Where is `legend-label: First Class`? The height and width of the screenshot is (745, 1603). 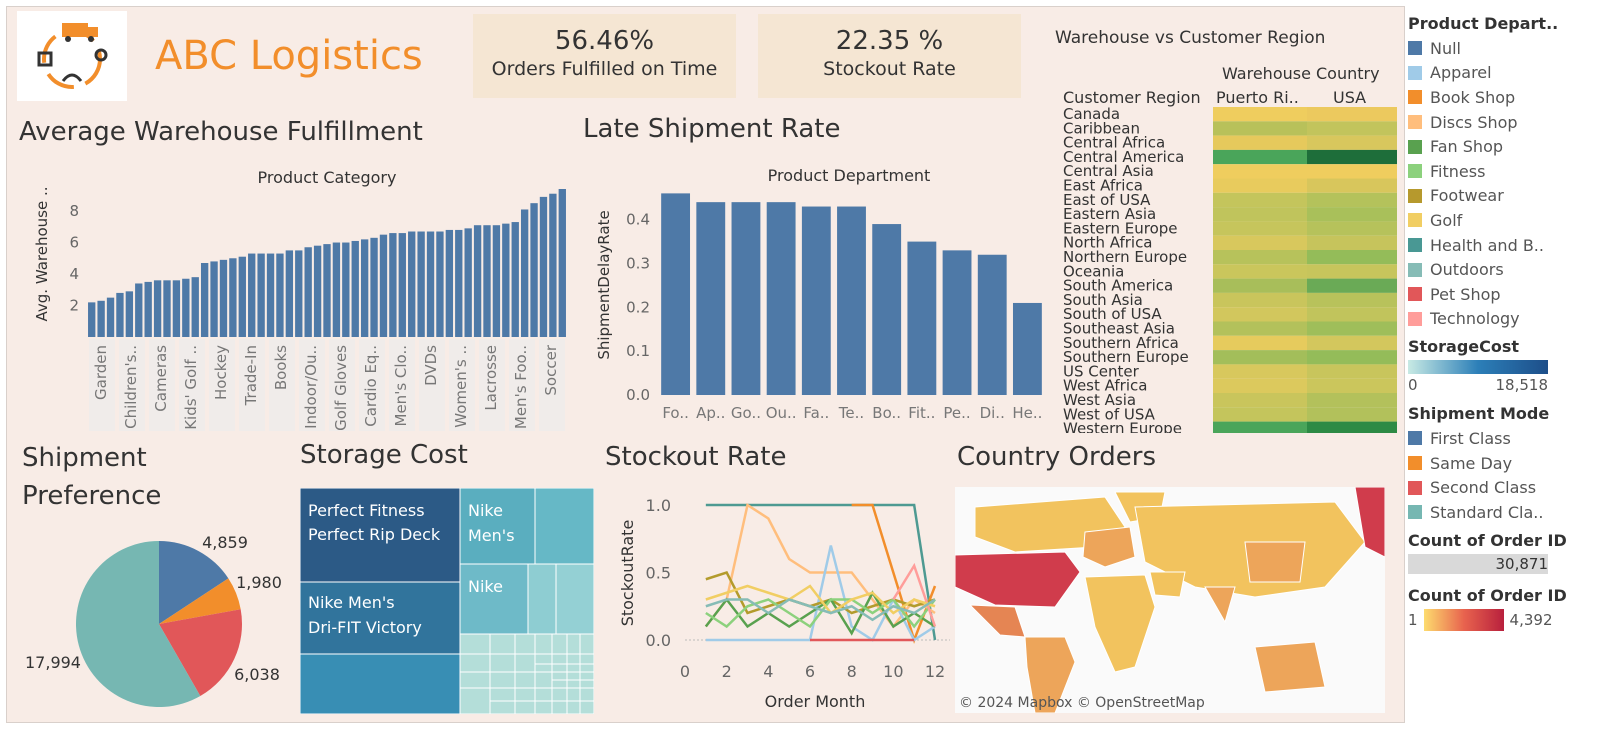
legend-label: First Class is located at coordinates (1470, 438).